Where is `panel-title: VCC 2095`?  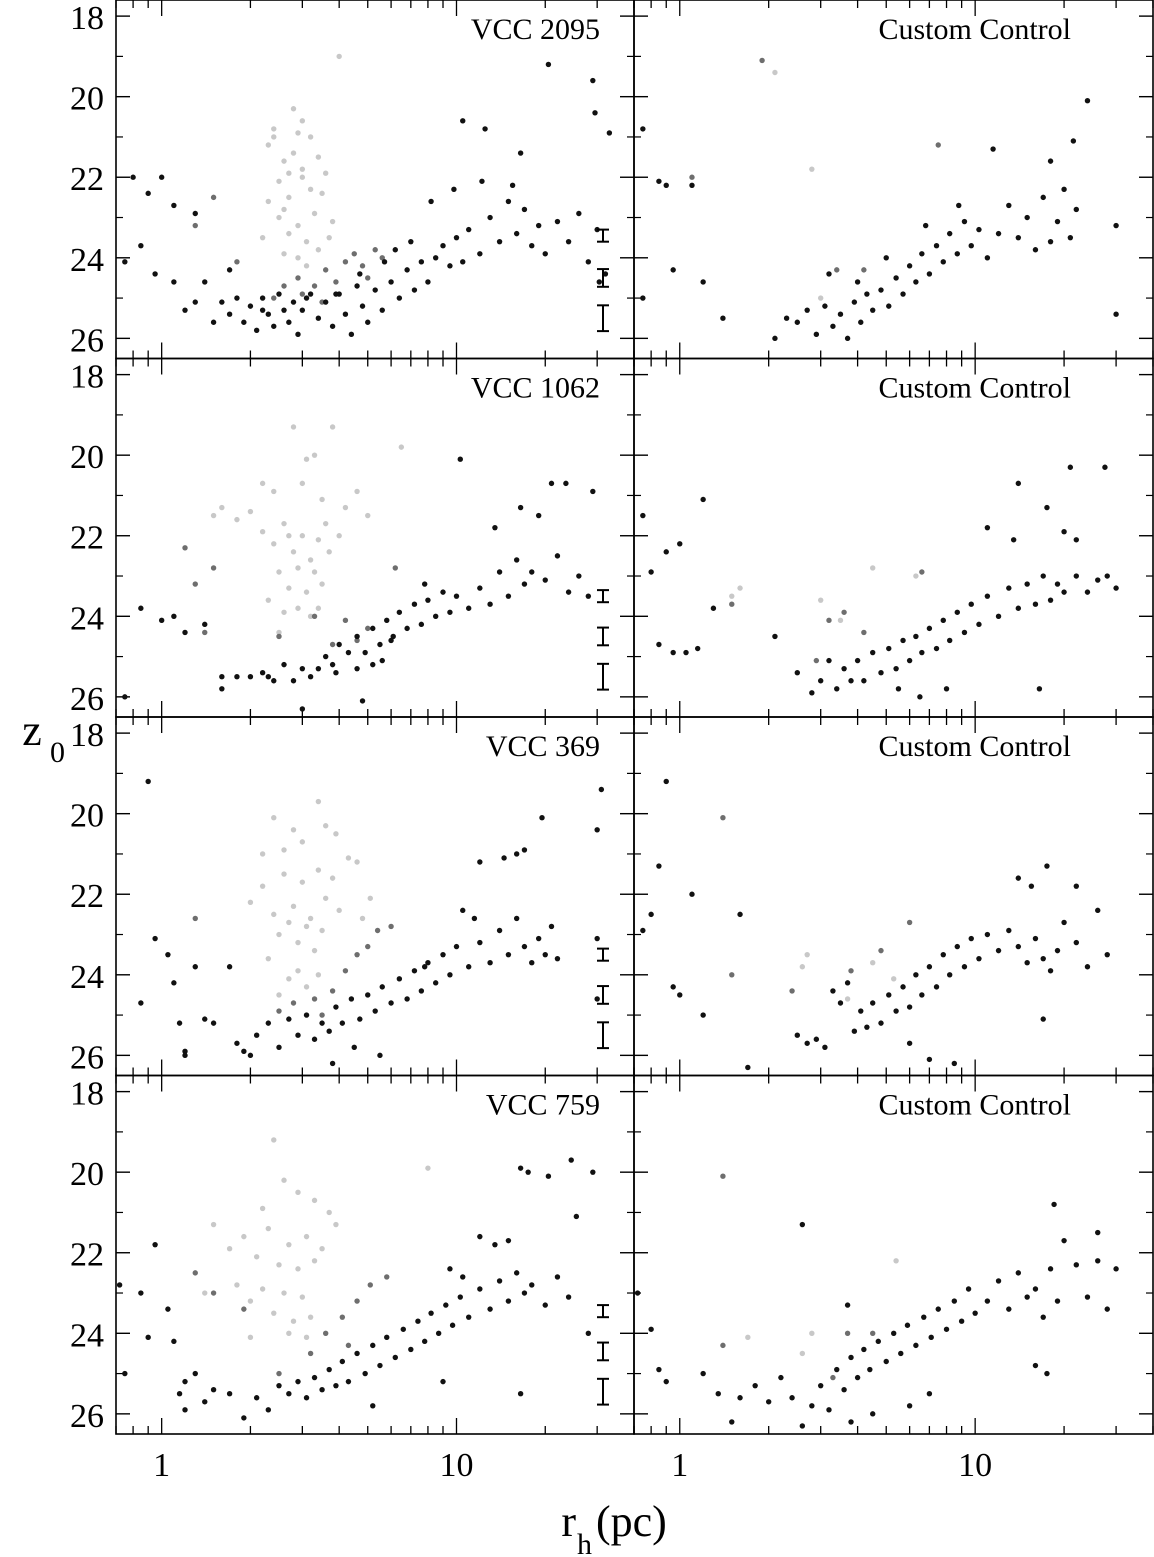 panel-title: VCC 2095 is located at coordinates (535, 29).